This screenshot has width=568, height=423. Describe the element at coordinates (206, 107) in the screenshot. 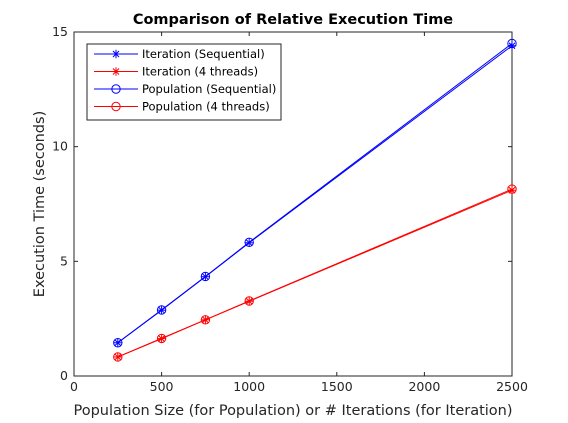

I see `legend-label: Population (4 threads)` at that location.